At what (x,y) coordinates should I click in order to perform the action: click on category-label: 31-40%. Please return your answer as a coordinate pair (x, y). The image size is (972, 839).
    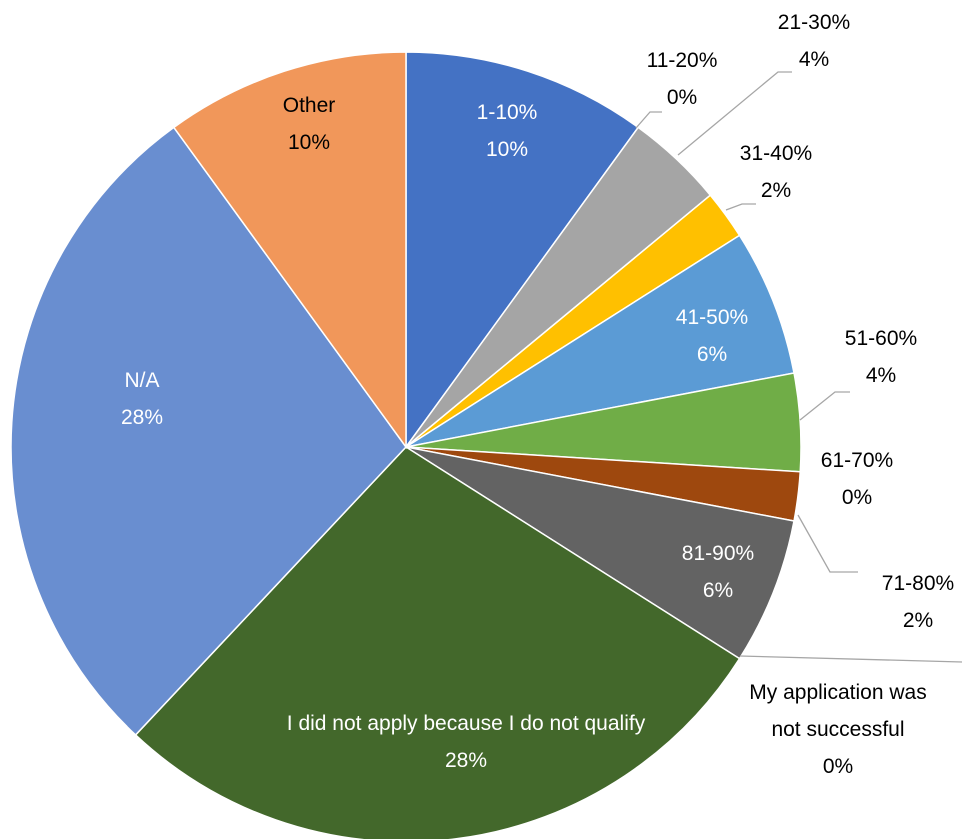
    Looking at the image, I should click on (776, 153).